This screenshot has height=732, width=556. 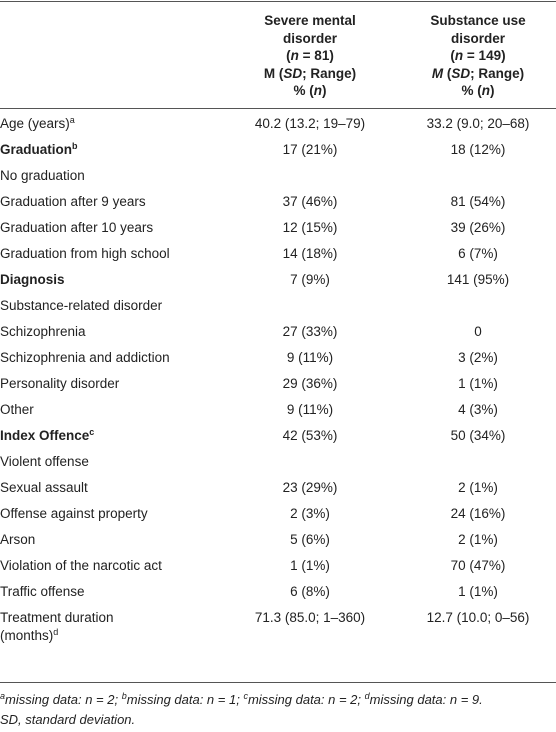 What do you see at coordinates (310, 201) in the screenshot?
I see `table-cell: 37 (46%)` at bounding box center [310, 201].